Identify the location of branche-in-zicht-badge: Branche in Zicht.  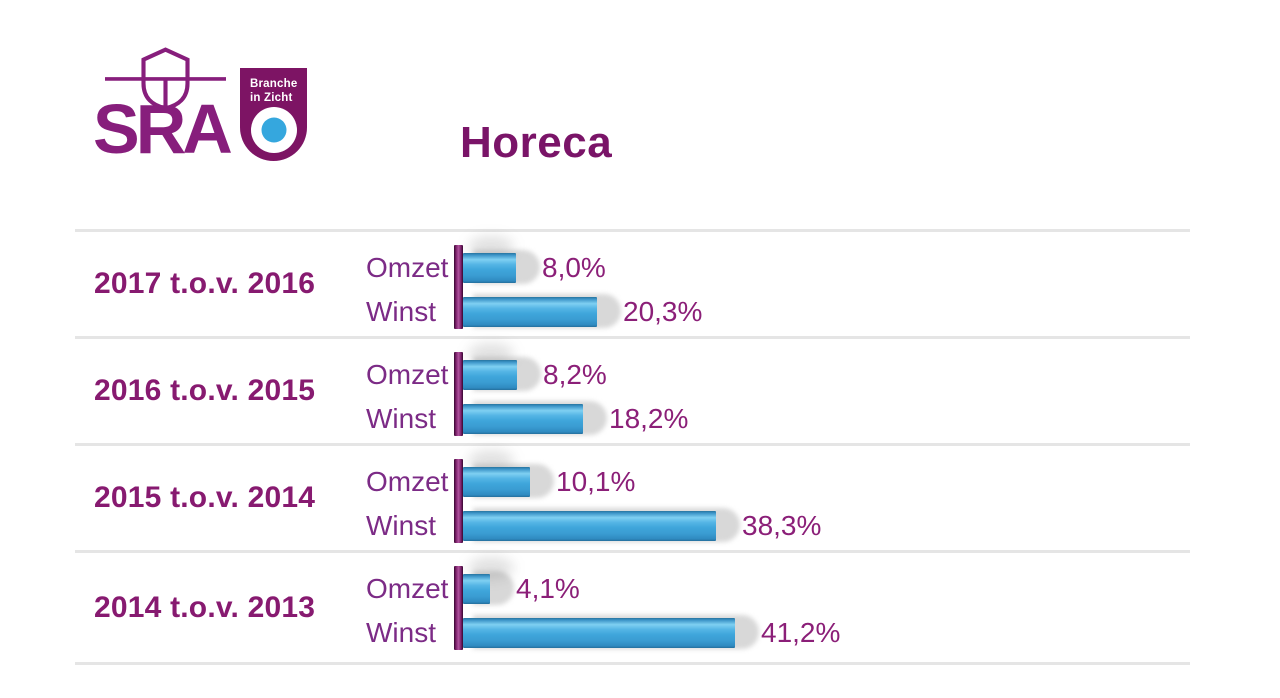
(273, 114).